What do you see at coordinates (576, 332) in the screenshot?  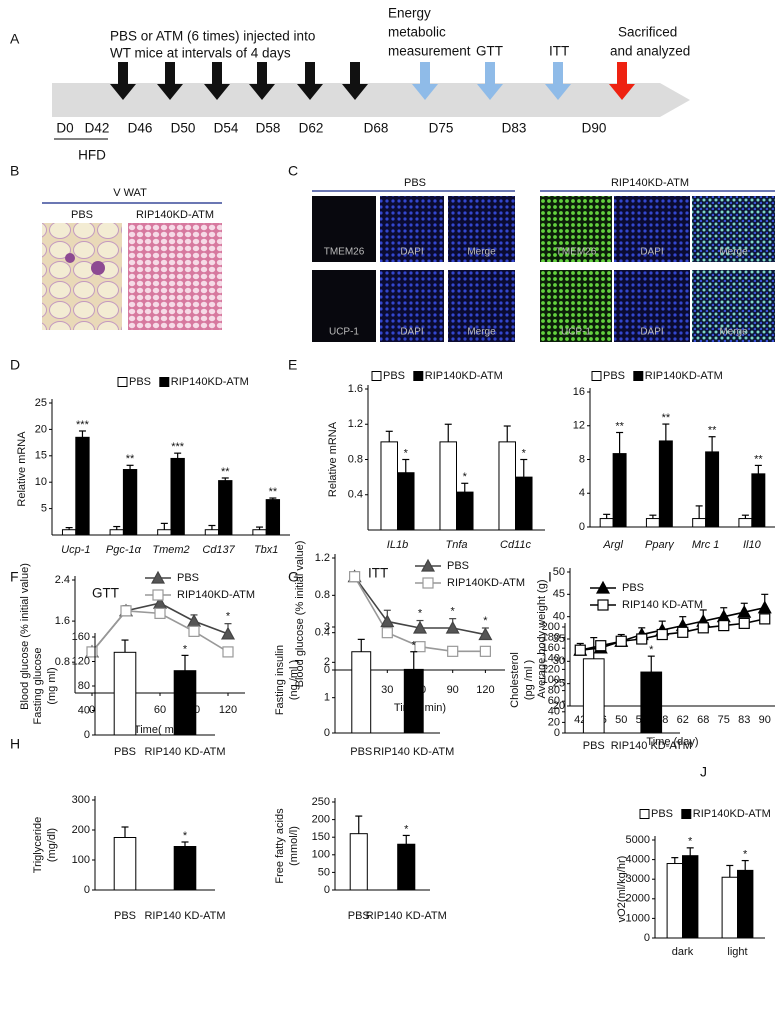 I see `if-channel-label: UCP-1` at bounding box center [576, 332].